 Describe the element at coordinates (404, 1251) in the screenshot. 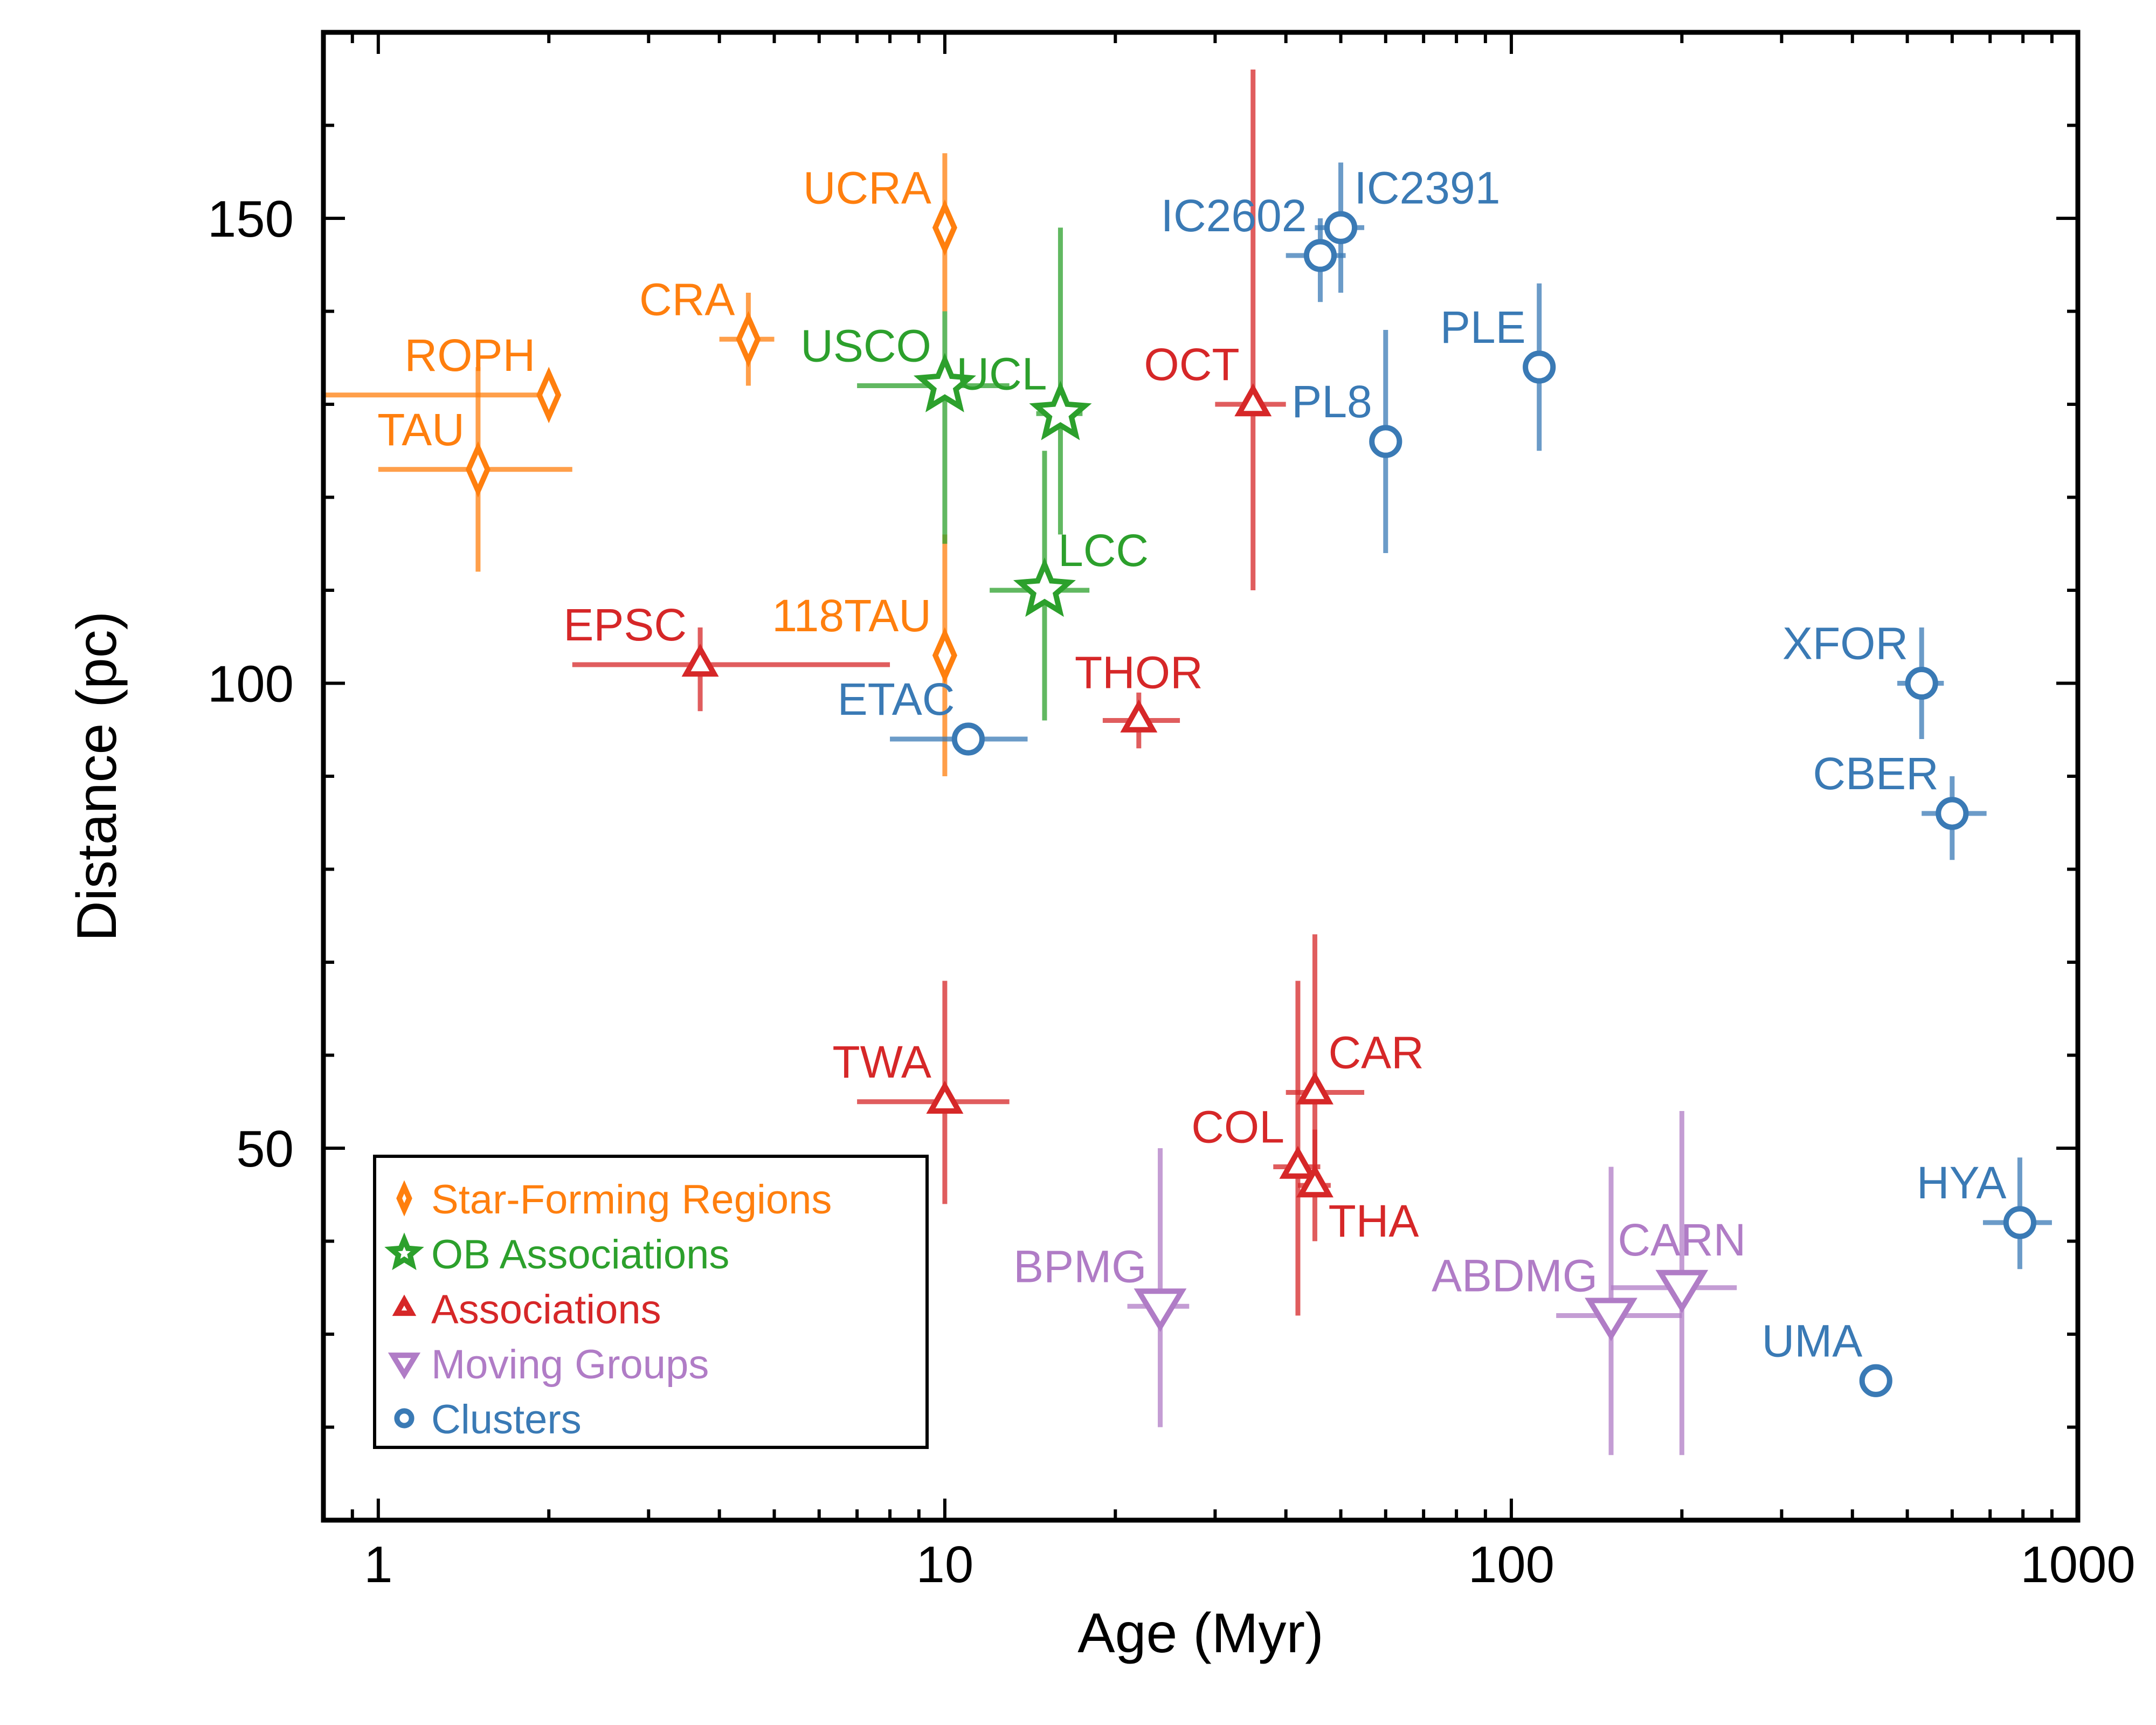

I see `legend-marker-star` at that location.